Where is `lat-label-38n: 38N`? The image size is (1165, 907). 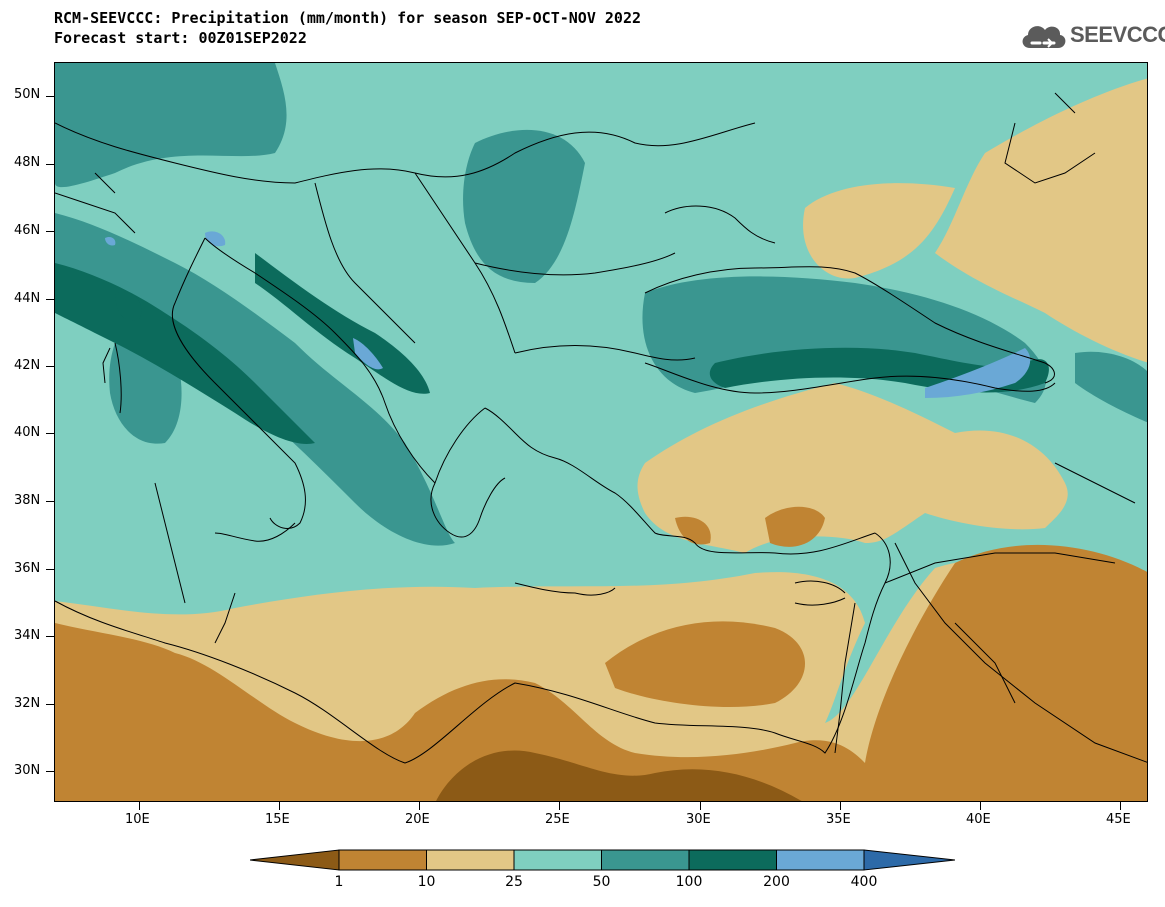 lat-label-38n: 38N is located at coordinates (27, 500).